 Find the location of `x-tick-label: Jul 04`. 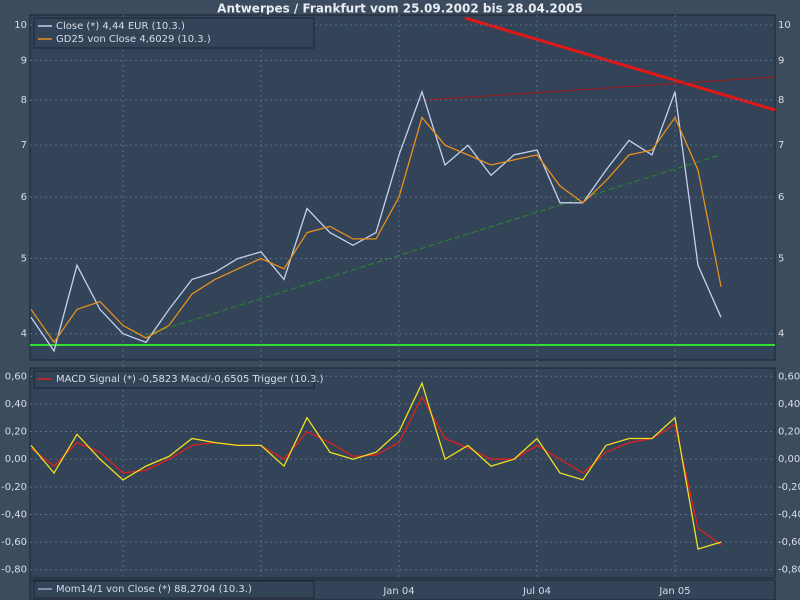

x-tick-label: Jul 04 is located at coordinates (536, 591).